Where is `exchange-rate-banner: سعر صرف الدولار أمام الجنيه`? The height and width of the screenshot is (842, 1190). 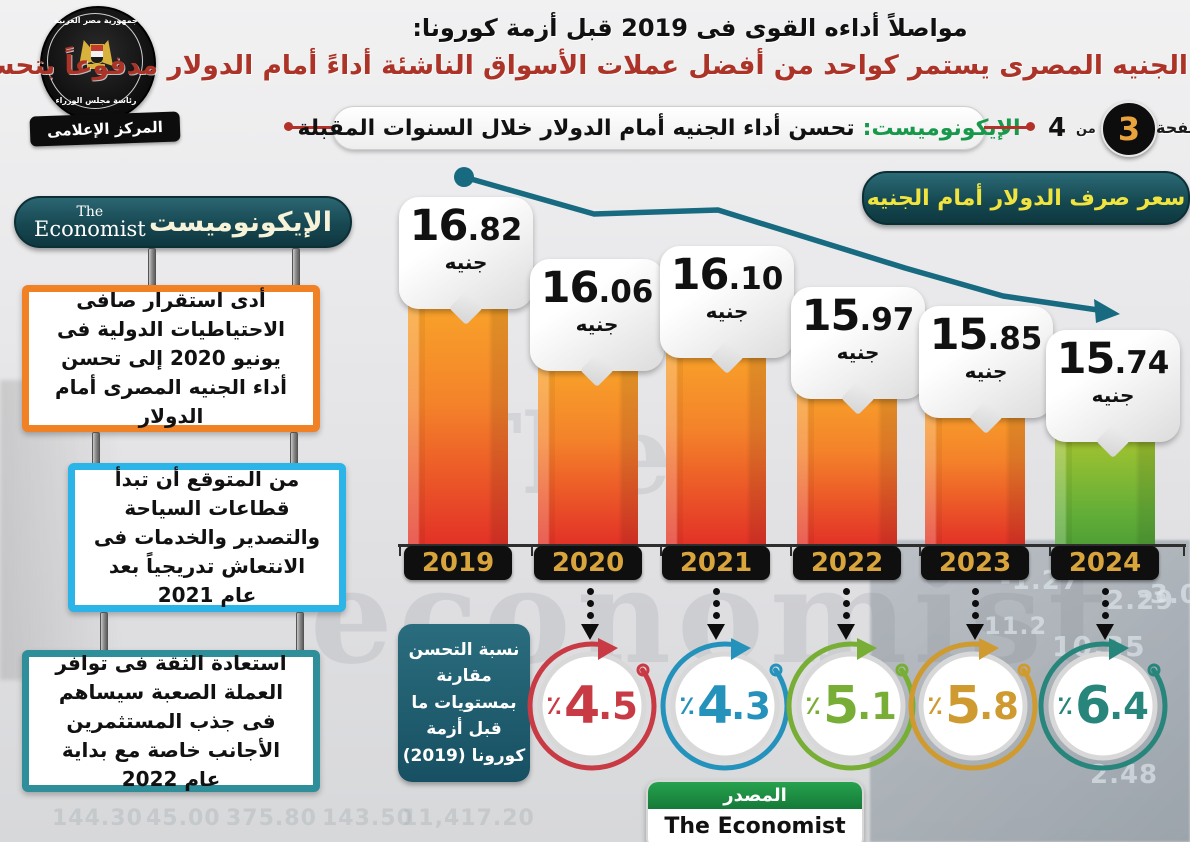
exchange-rate-banner: سعر صرف الدولار أمام الجنيه is located at coordinates (1026, 198).